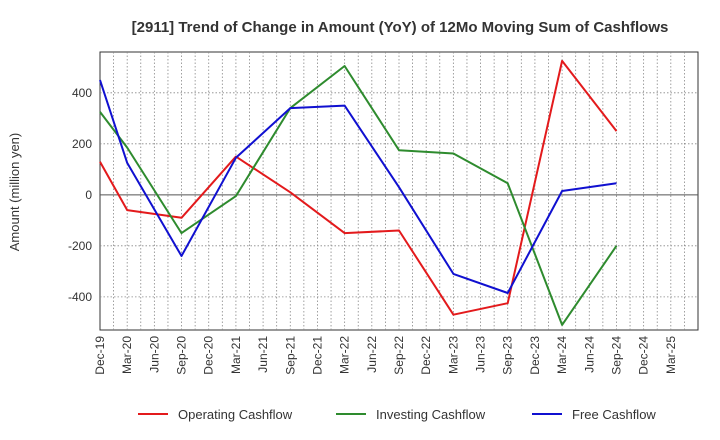 This screenshot has height=440, width=720. What do you see at coordinates (644, 355) in the screenshot?
I see `x-tick-label: Dec-24` at bounding box center [644, 355].